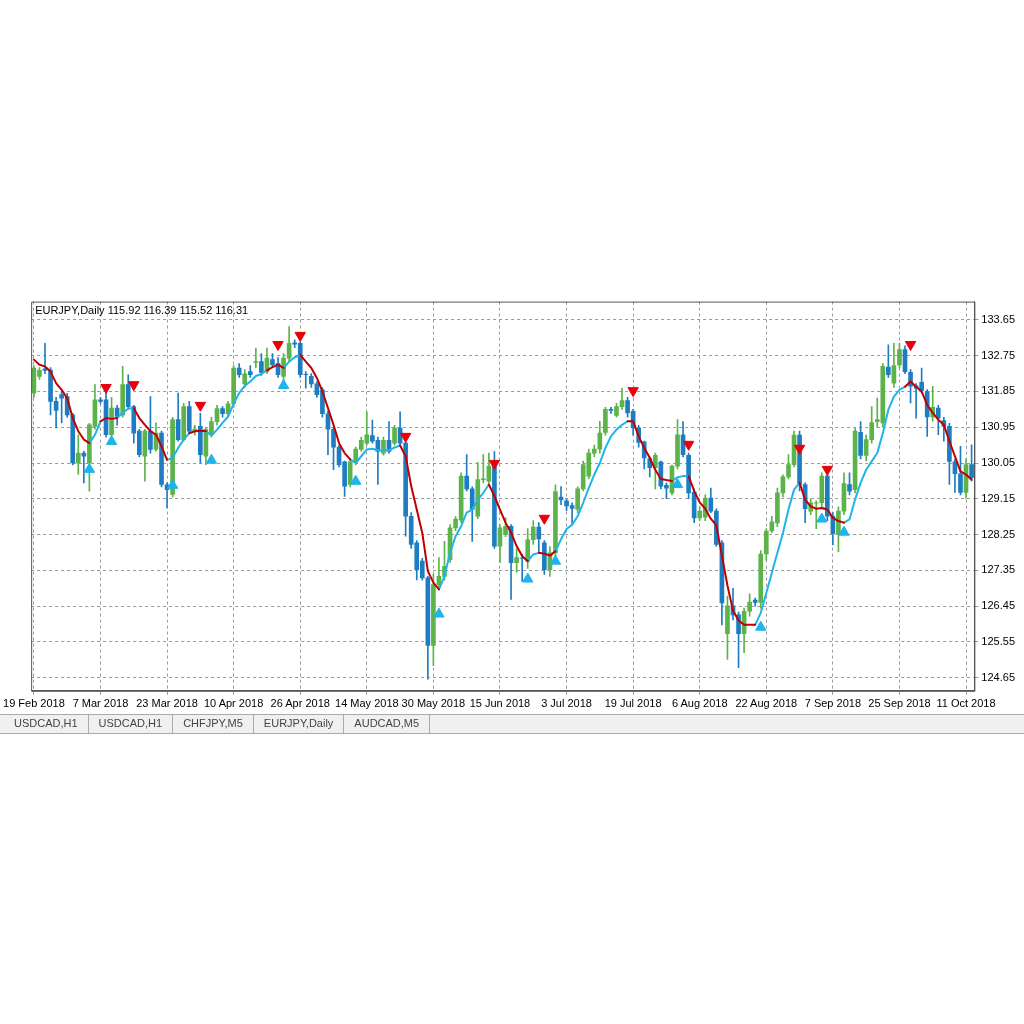  What do you see at coordinates (387, 724) in the screenshot?
I see `text: AUDCAD,M5` at bounding box center [387, 724].